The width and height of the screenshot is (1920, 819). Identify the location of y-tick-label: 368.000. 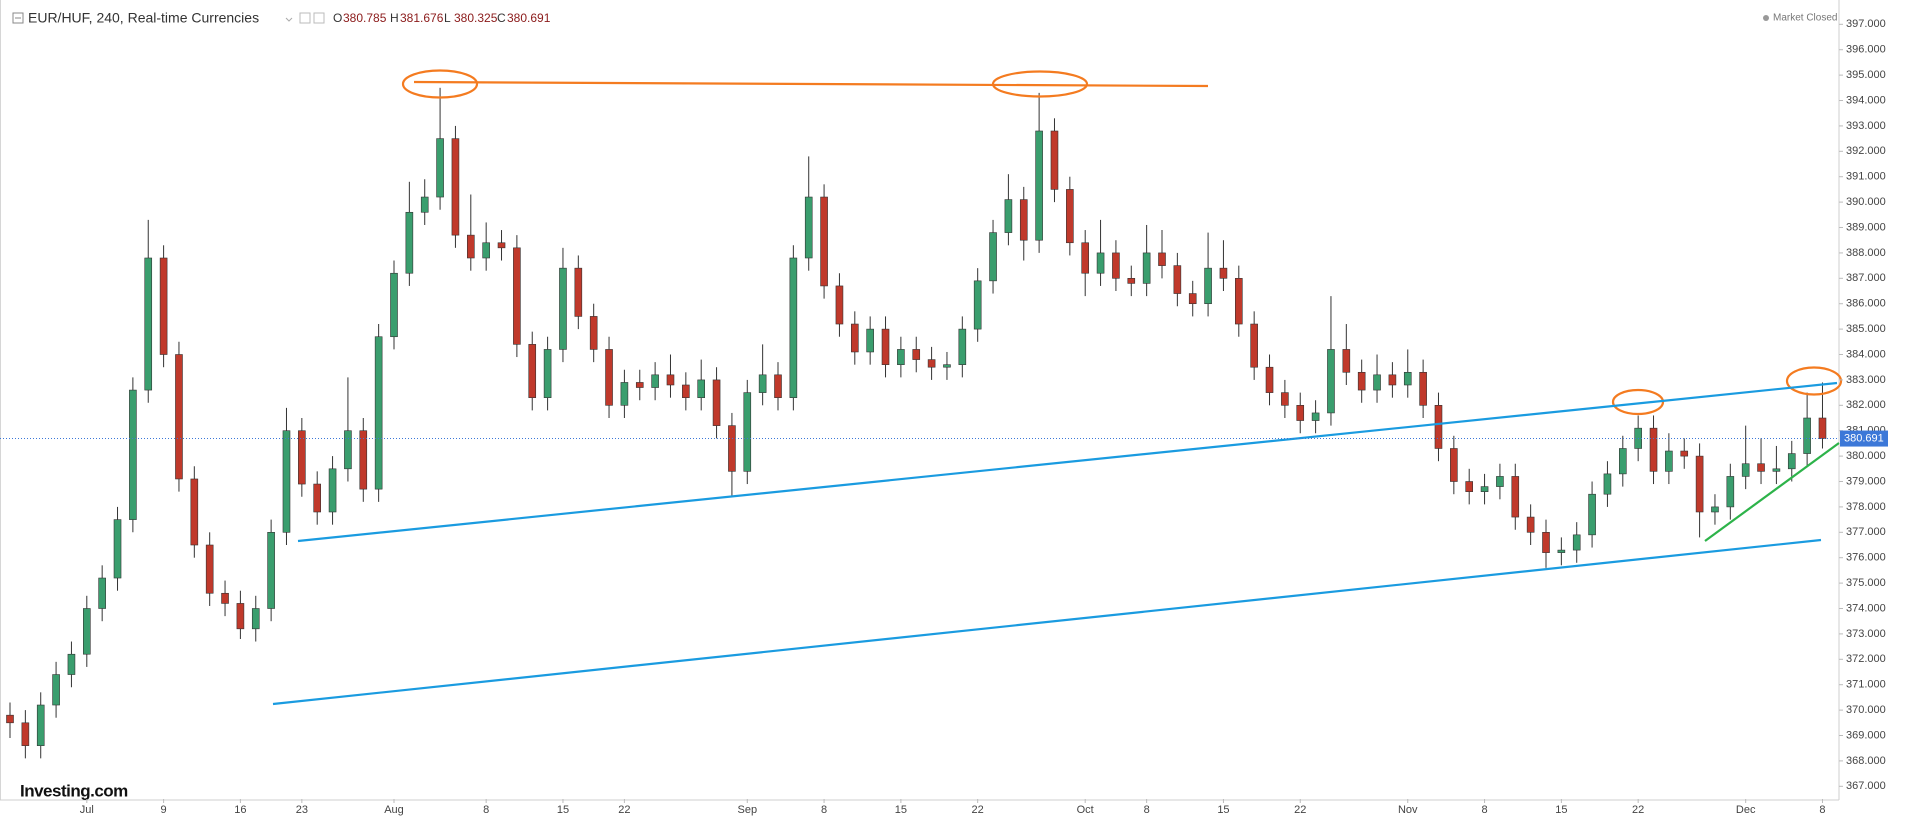
(1866, 761).